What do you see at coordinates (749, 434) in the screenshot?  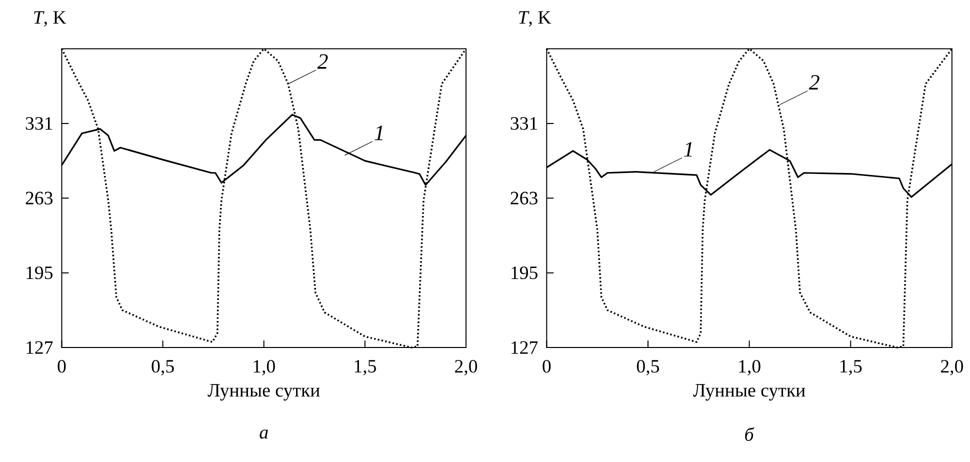 I see `text: б` at bounding box center [749, 434].